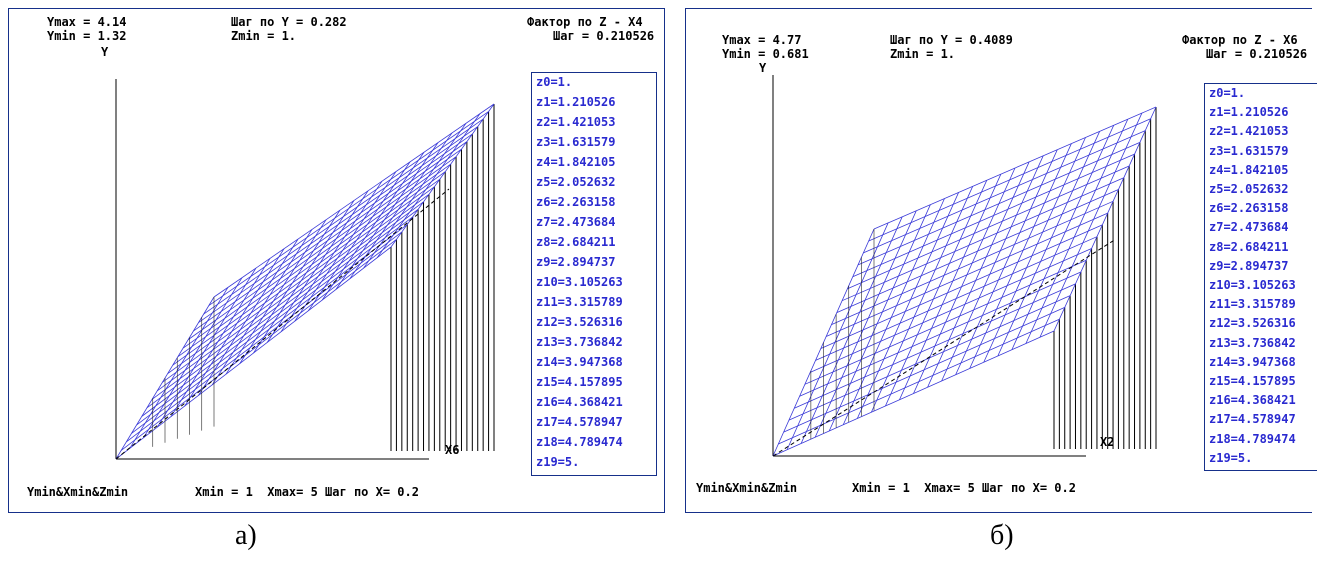 This screenshot has height=568, width=1317. What do you see at coordinates (1248, 208) in the screenshot?
I see `z-level-item: z6=2.263158` at bounding box center [1248, 208].